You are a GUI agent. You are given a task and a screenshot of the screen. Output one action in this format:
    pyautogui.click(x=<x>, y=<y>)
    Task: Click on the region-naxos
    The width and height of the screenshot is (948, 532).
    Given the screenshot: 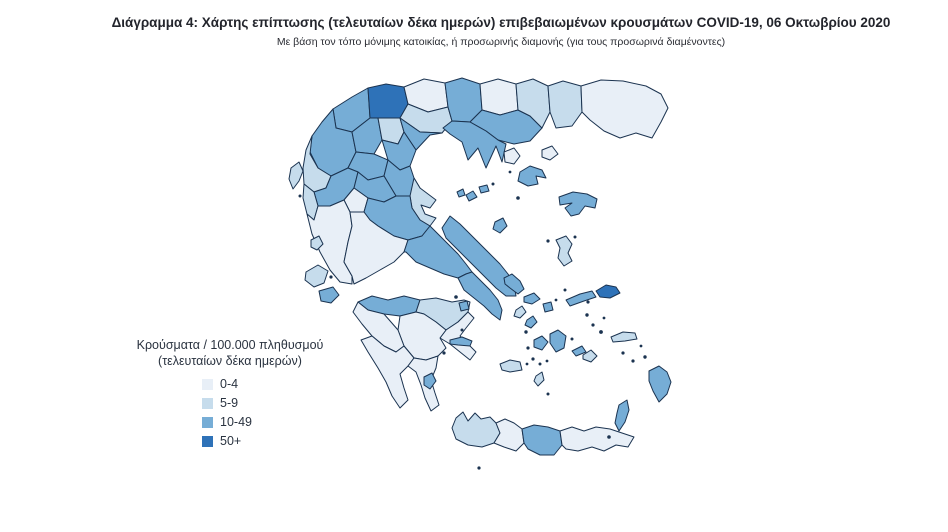 What is the action you would take?
    pyautogui.click(x=558, y=341)
    